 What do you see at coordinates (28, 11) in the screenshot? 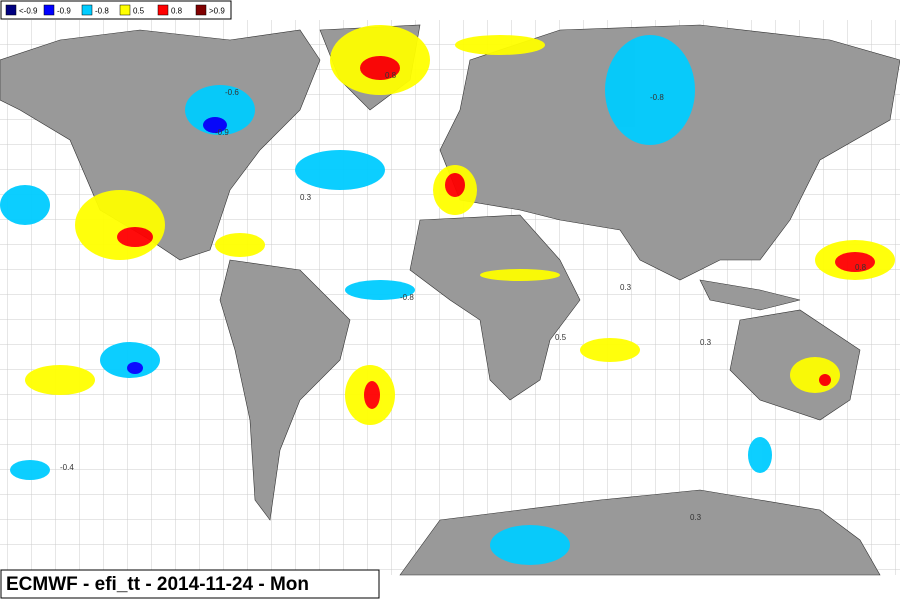
I see `legend-label: <-0.9` at bounding box center [28, 11].